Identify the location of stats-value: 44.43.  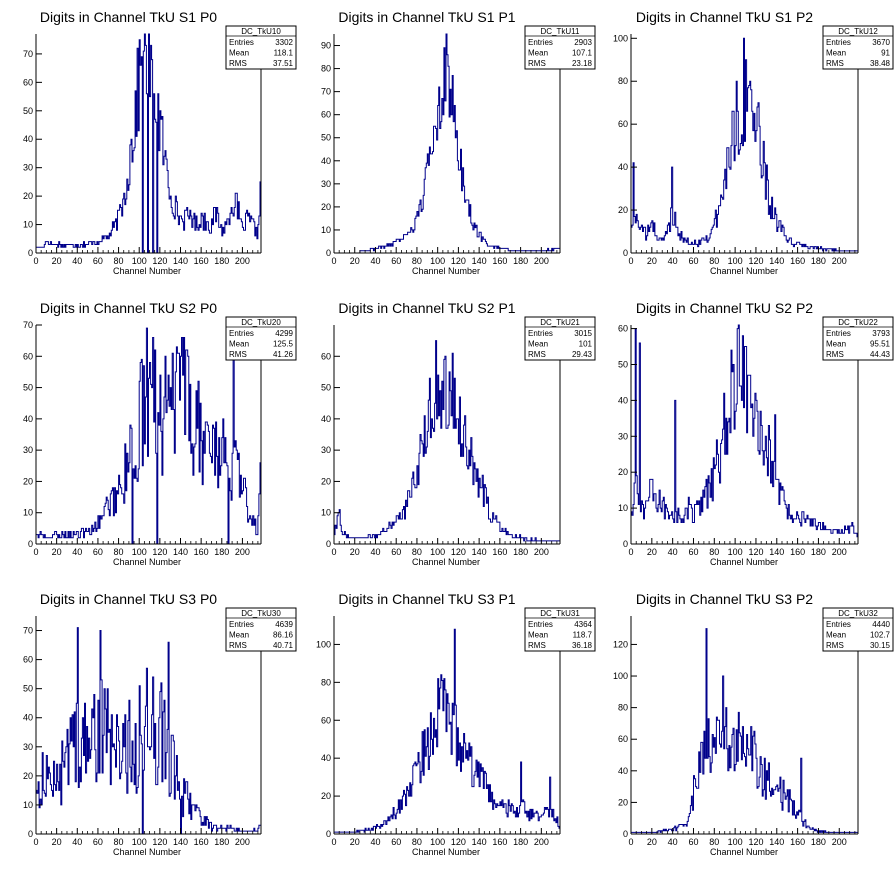
(880, 354).